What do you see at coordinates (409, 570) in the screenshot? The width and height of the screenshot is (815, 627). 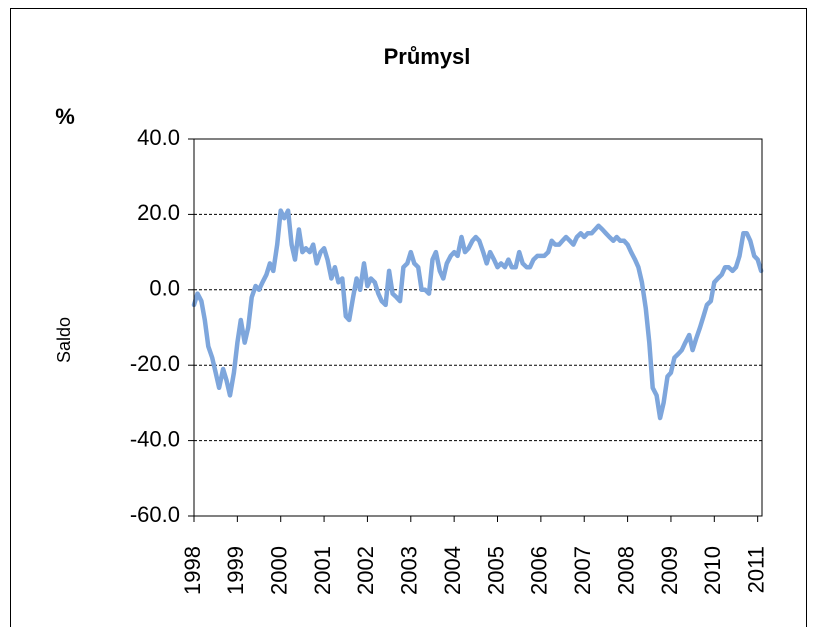 I see `x-tick-label: 2003` at bounding box center [409, 570].